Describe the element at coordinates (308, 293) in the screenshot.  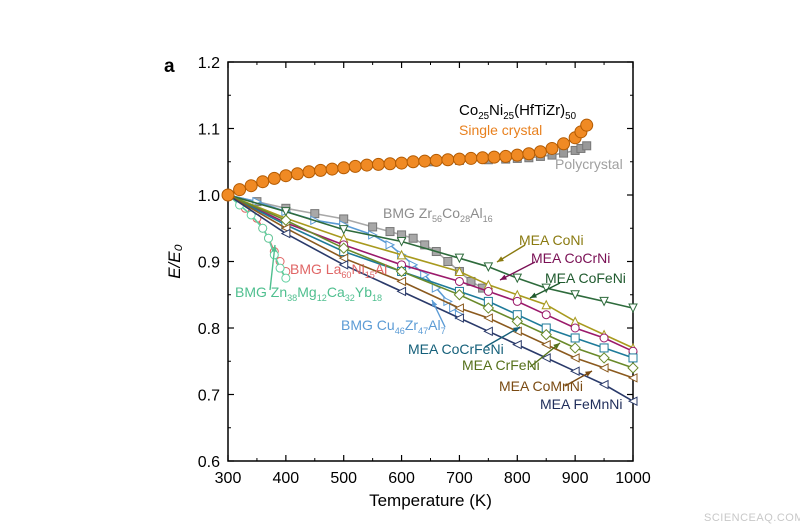
I see `label-bmg-zn: BMG Zn38Mg12Ca32Yb18` at that location.